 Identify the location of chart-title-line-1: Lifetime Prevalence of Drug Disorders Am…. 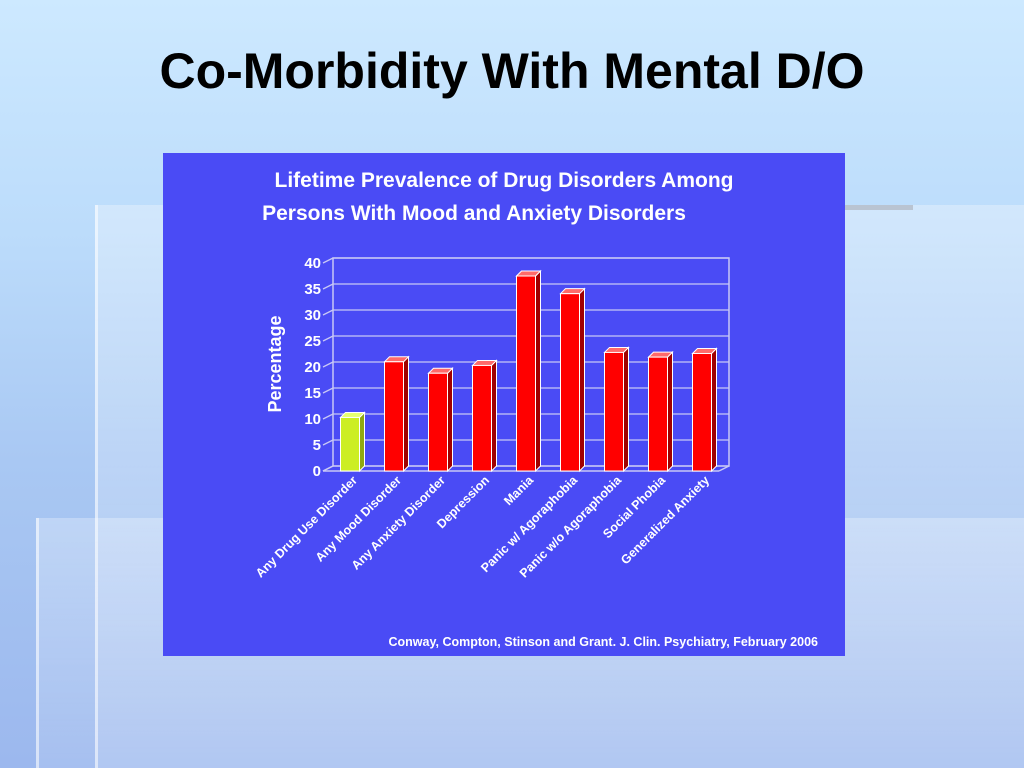
(504, 180).